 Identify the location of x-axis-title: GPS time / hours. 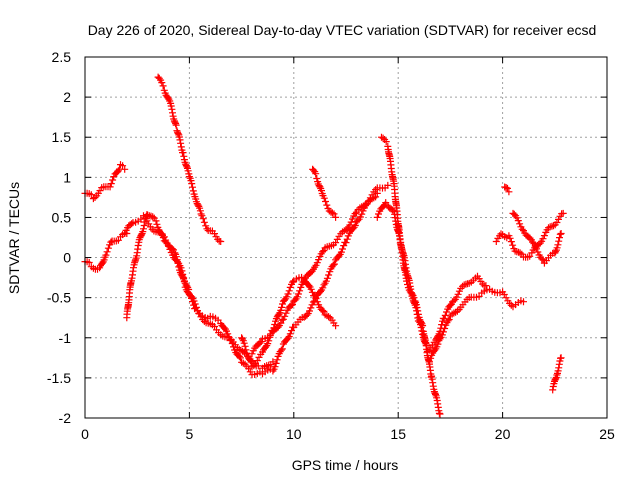
(345, 465).